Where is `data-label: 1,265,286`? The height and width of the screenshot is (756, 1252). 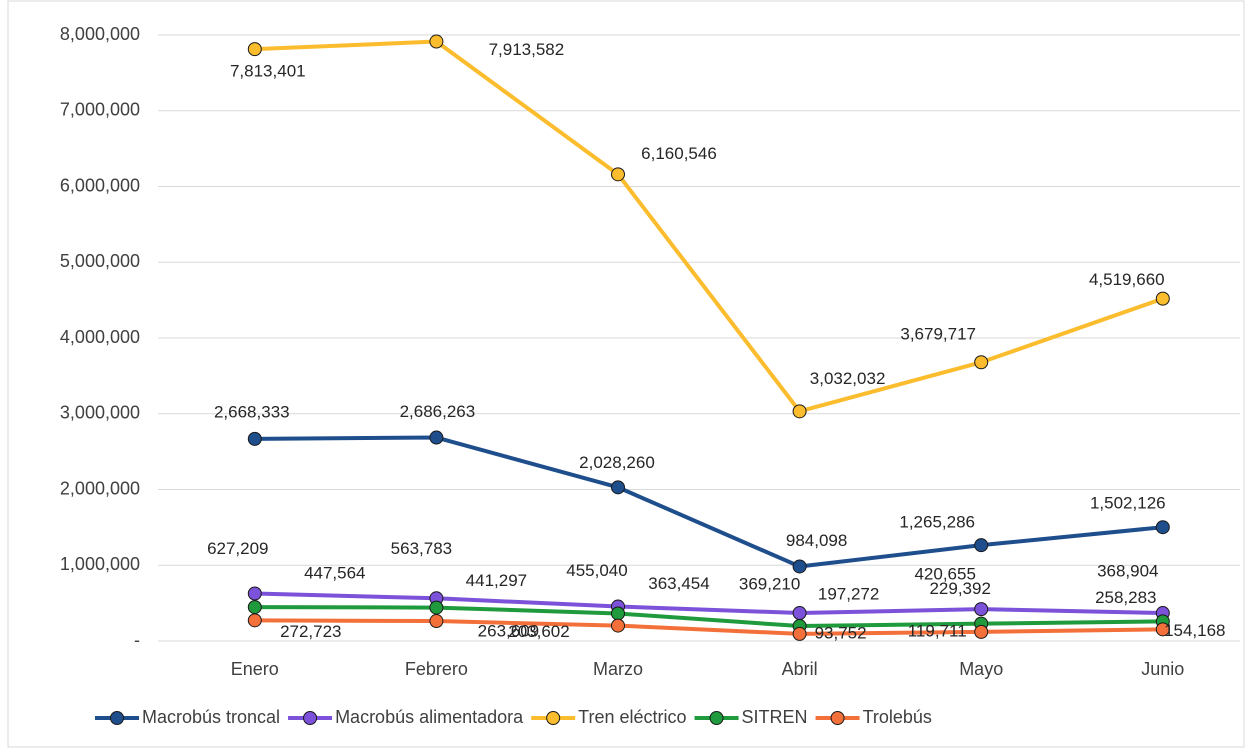 data-label: 1,265,286 is located at coordinates (937, 522).